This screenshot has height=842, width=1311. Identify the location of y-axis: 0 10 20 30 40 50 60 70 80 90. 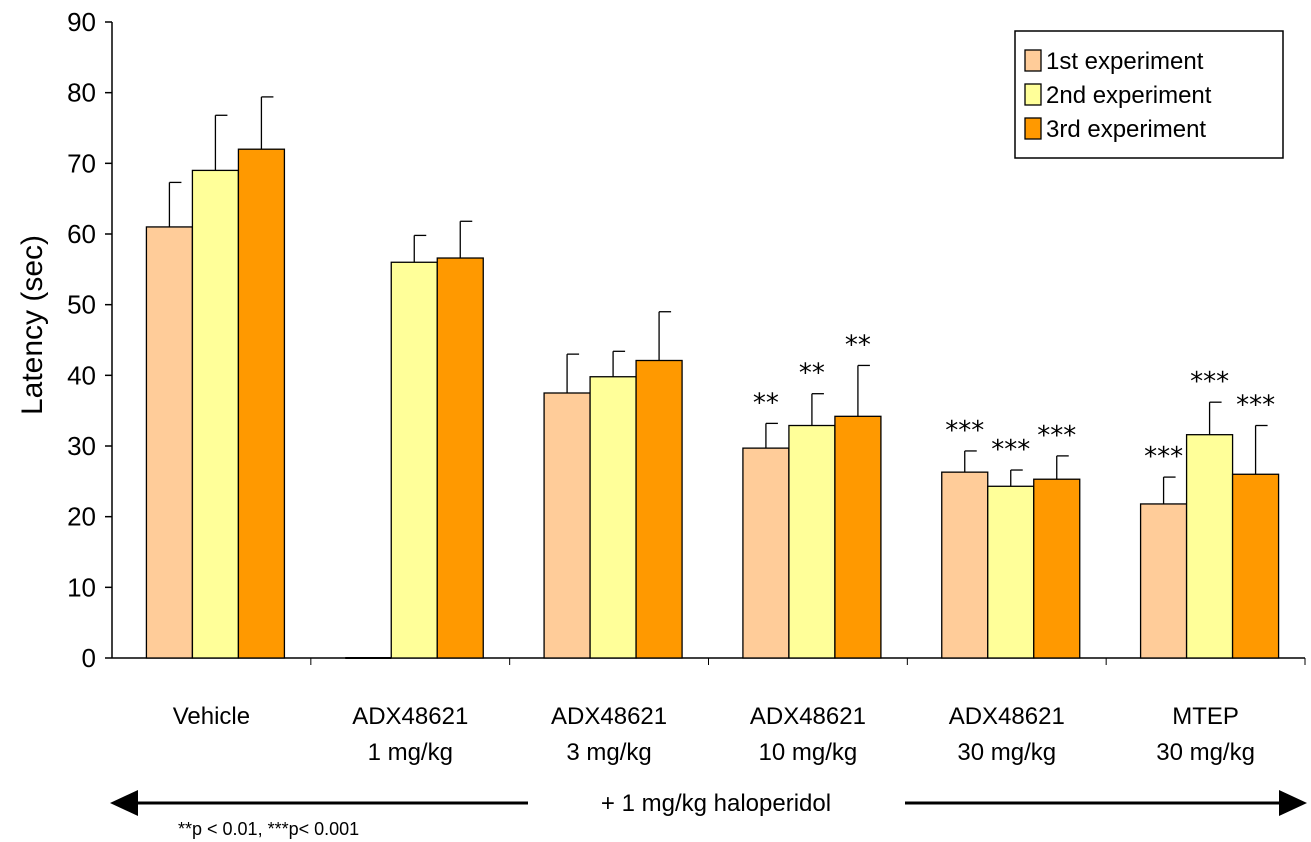
(90, 340).